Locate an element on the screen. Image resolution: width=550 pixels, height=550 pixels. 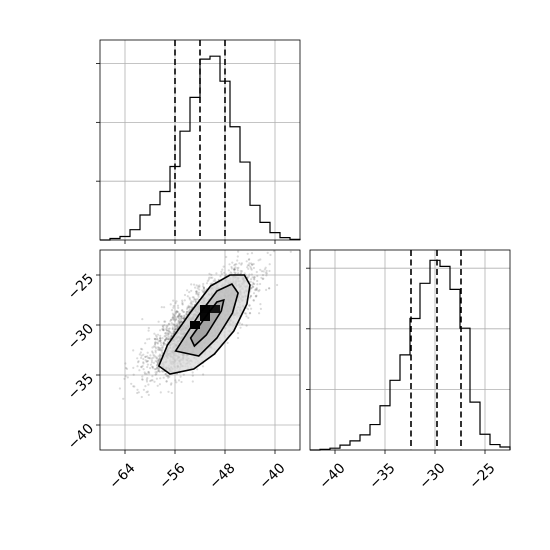
right-xtick-label-1: −35 is located at coordinates (382, 476).